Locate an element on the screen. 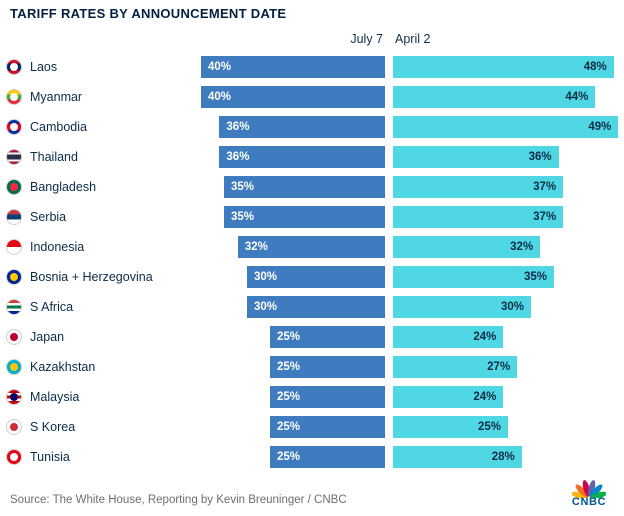  chart-row: Bangladesh 35% 37% is located at coordinates (312, 187).